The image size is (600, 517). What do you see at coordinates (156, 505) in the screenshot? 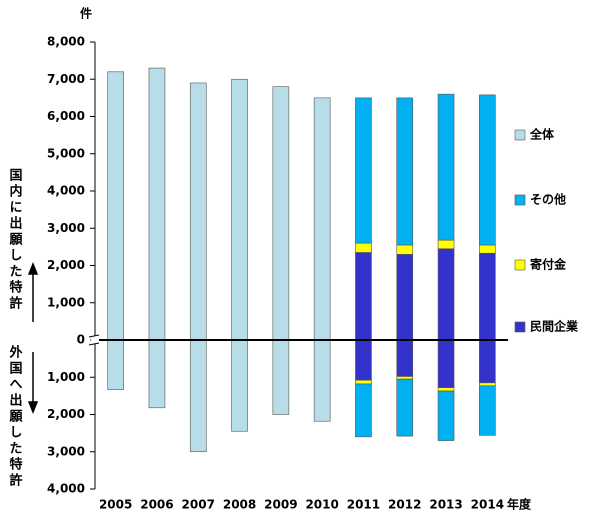
I see `x-tick-label: 2006` at bounding box center [156, 505].